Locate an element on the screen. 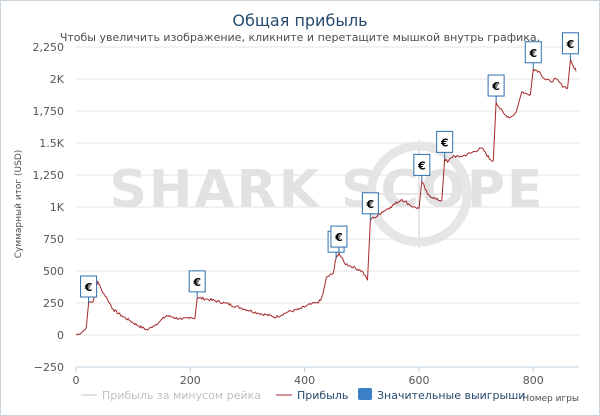  legend-label-rake: Прибыль за минусом рейка is located at coordinates (181, 395).